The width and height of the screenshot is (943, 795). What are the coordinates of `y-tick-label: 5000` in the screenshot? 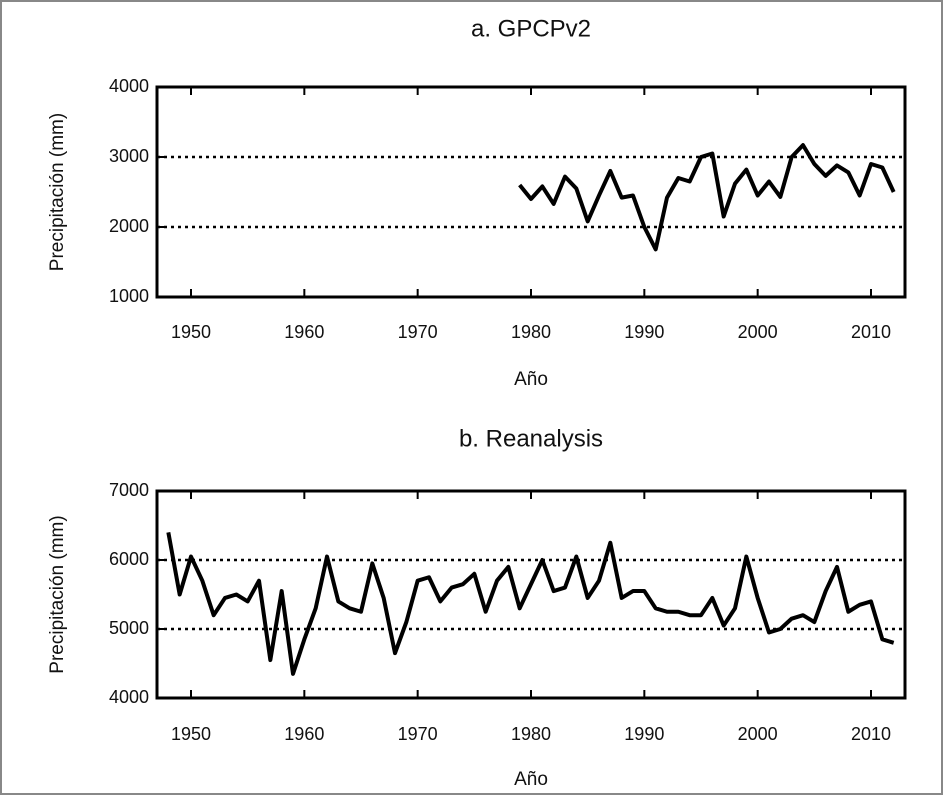 It's located at (129, 628).